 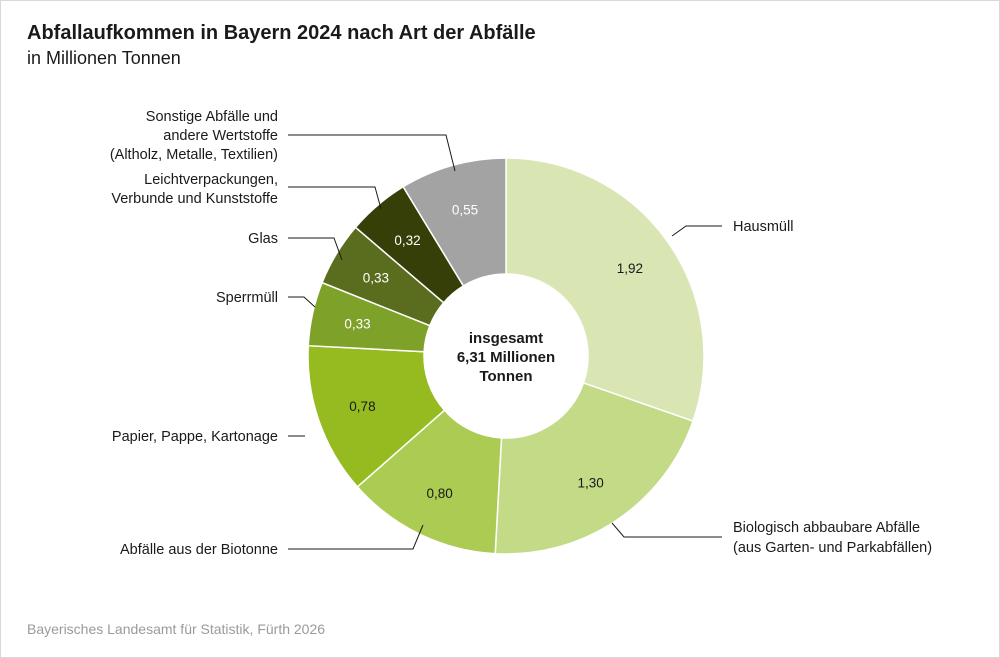 What do you see at coordinates (630, 268) in the screenshot?
I see `value-label-hausmull: 1,92` at bounding box center [630, 268].